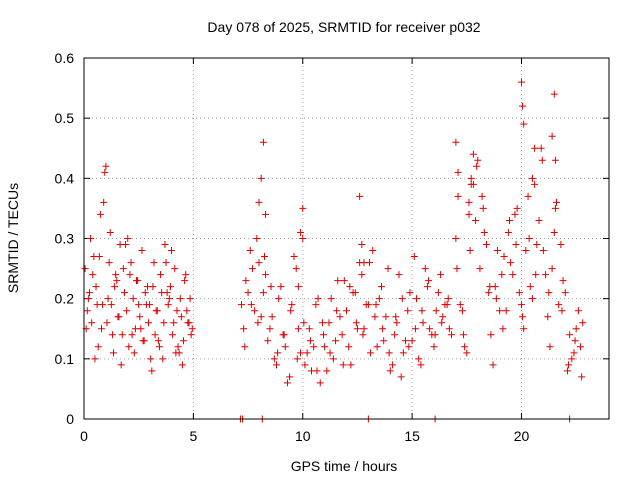 The width and height of the screenshot is (640, 485). Describe the element at coordinates (65, 239) in the screenshot. I see `y-tick-label: 0.3` at that location.